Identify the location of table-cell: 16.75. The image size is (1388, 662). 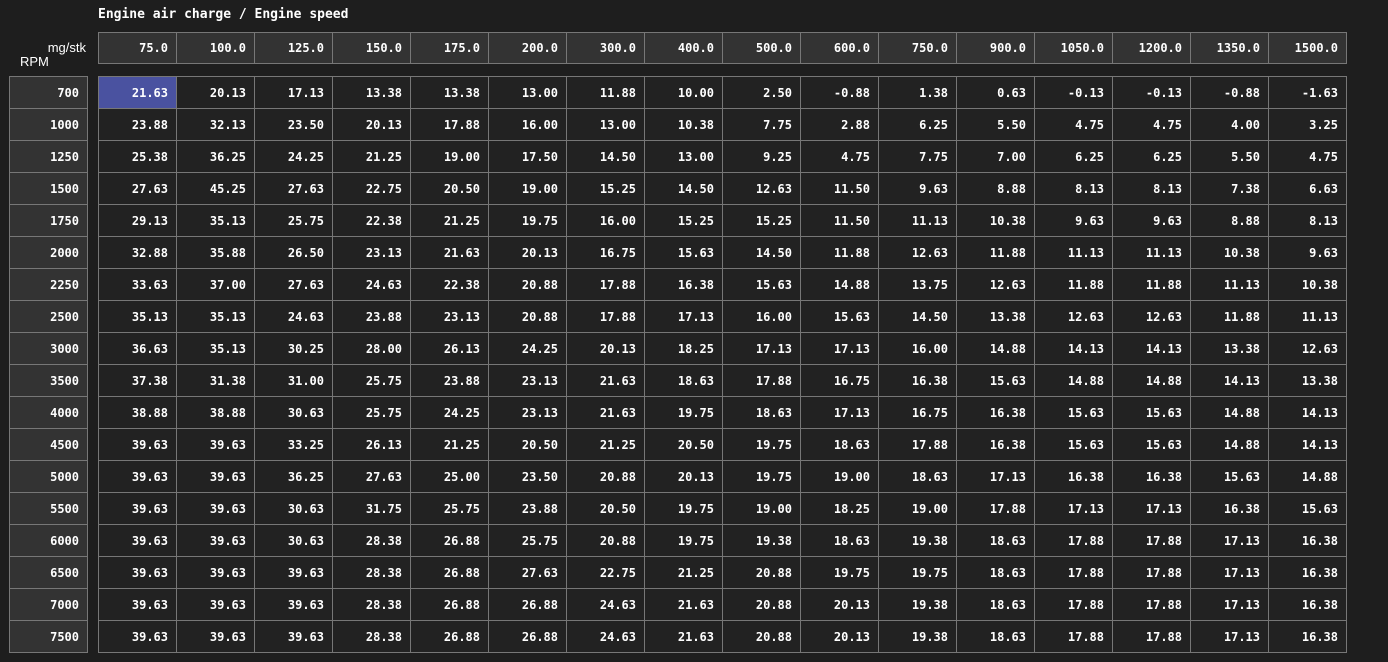
(918, 413).